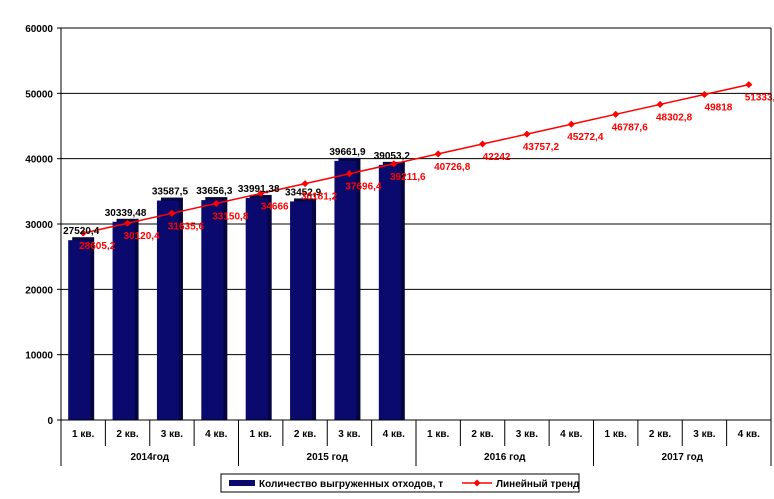 This screenshot has height=499, width=774. I want to click on trend-data-label: 31635,6, so click(186, 226).